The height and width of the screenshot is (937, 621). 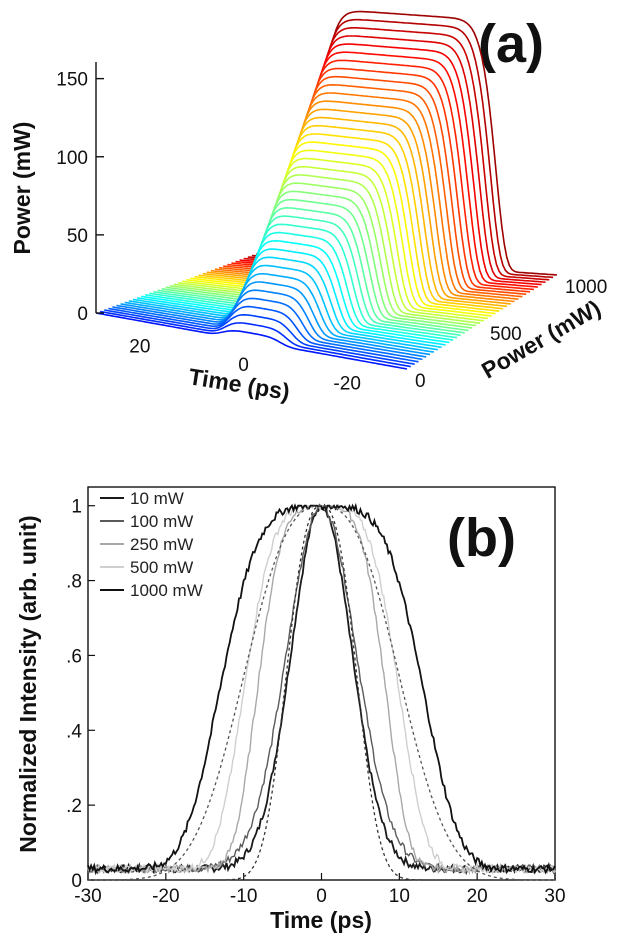 I want to click on b-x-tick-label: 10, so click(x=399, y=896).